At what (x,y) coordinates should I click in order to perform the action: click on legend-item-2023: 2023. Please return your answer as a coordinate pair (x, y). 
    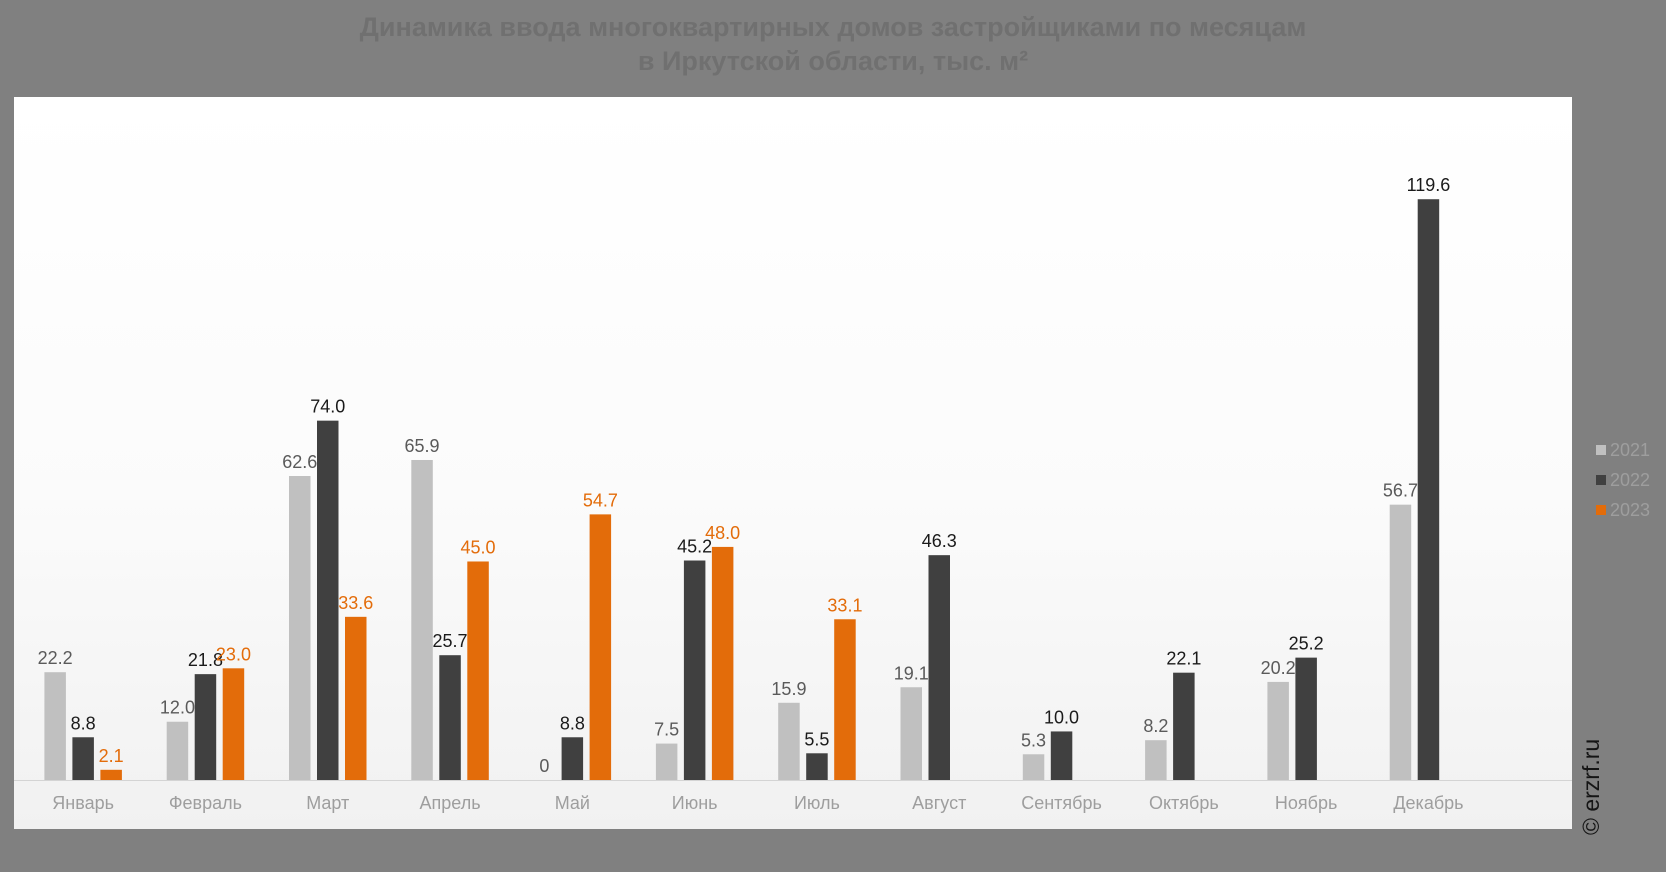
    Looking at the image, I should click on (1623, 510).